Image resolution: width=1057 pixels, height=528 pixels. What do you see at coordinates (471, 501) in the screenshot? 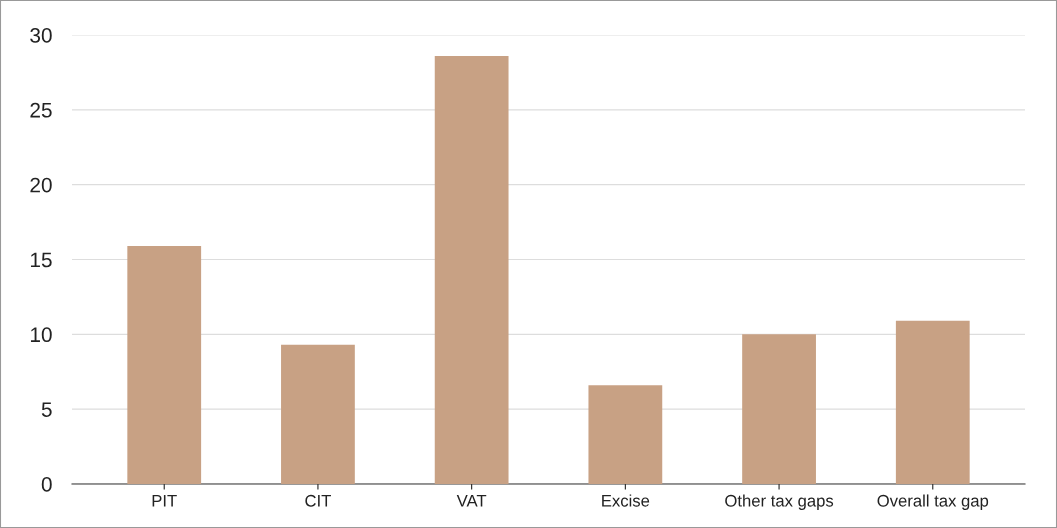
I see `x-tick-label: VAT` at bounding box center [471, 501].